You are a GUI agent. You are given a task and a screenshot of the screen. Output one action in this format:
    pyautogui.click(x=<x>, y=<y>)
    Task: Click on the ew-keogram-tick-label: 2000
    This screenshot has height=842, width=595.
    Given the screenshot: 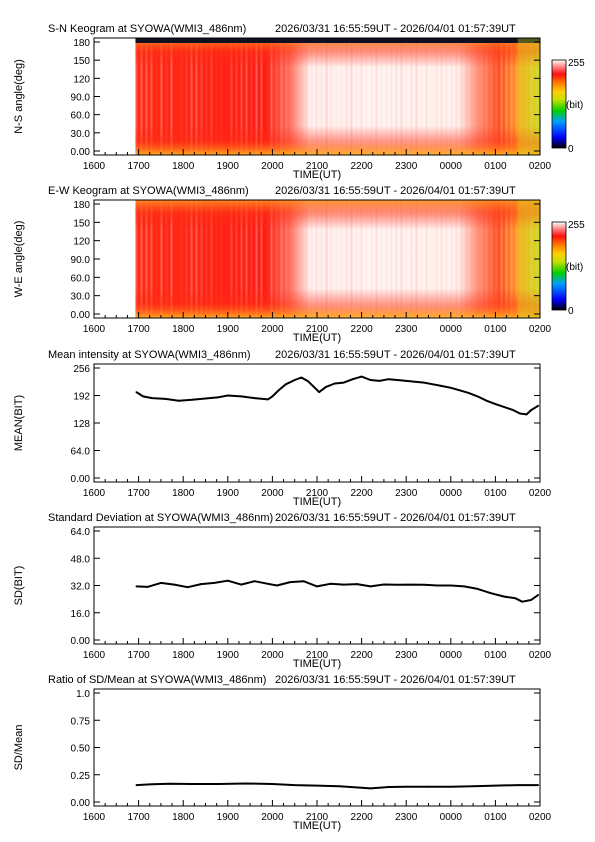 What is the action you would take?
    pyautogui.click(x=272, y=329)
    